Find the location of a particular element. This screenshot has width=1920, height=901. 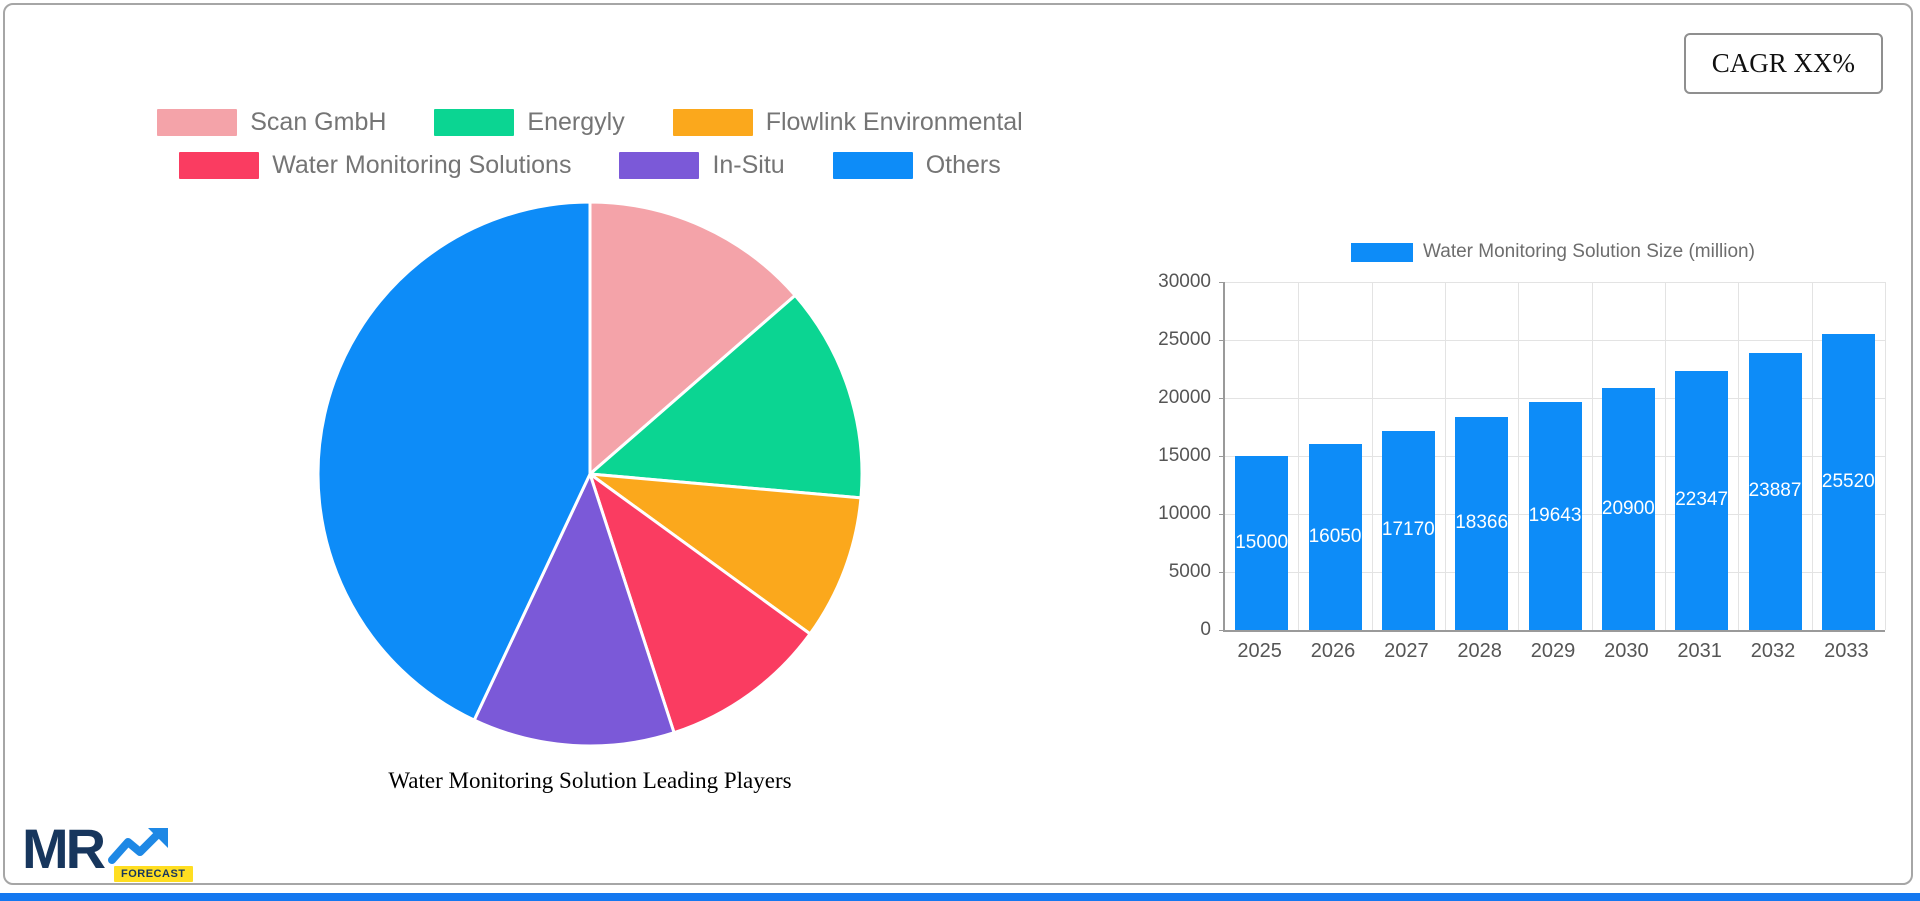

legend-label: Flowlink Environmental is located at coordinates (894, 122).